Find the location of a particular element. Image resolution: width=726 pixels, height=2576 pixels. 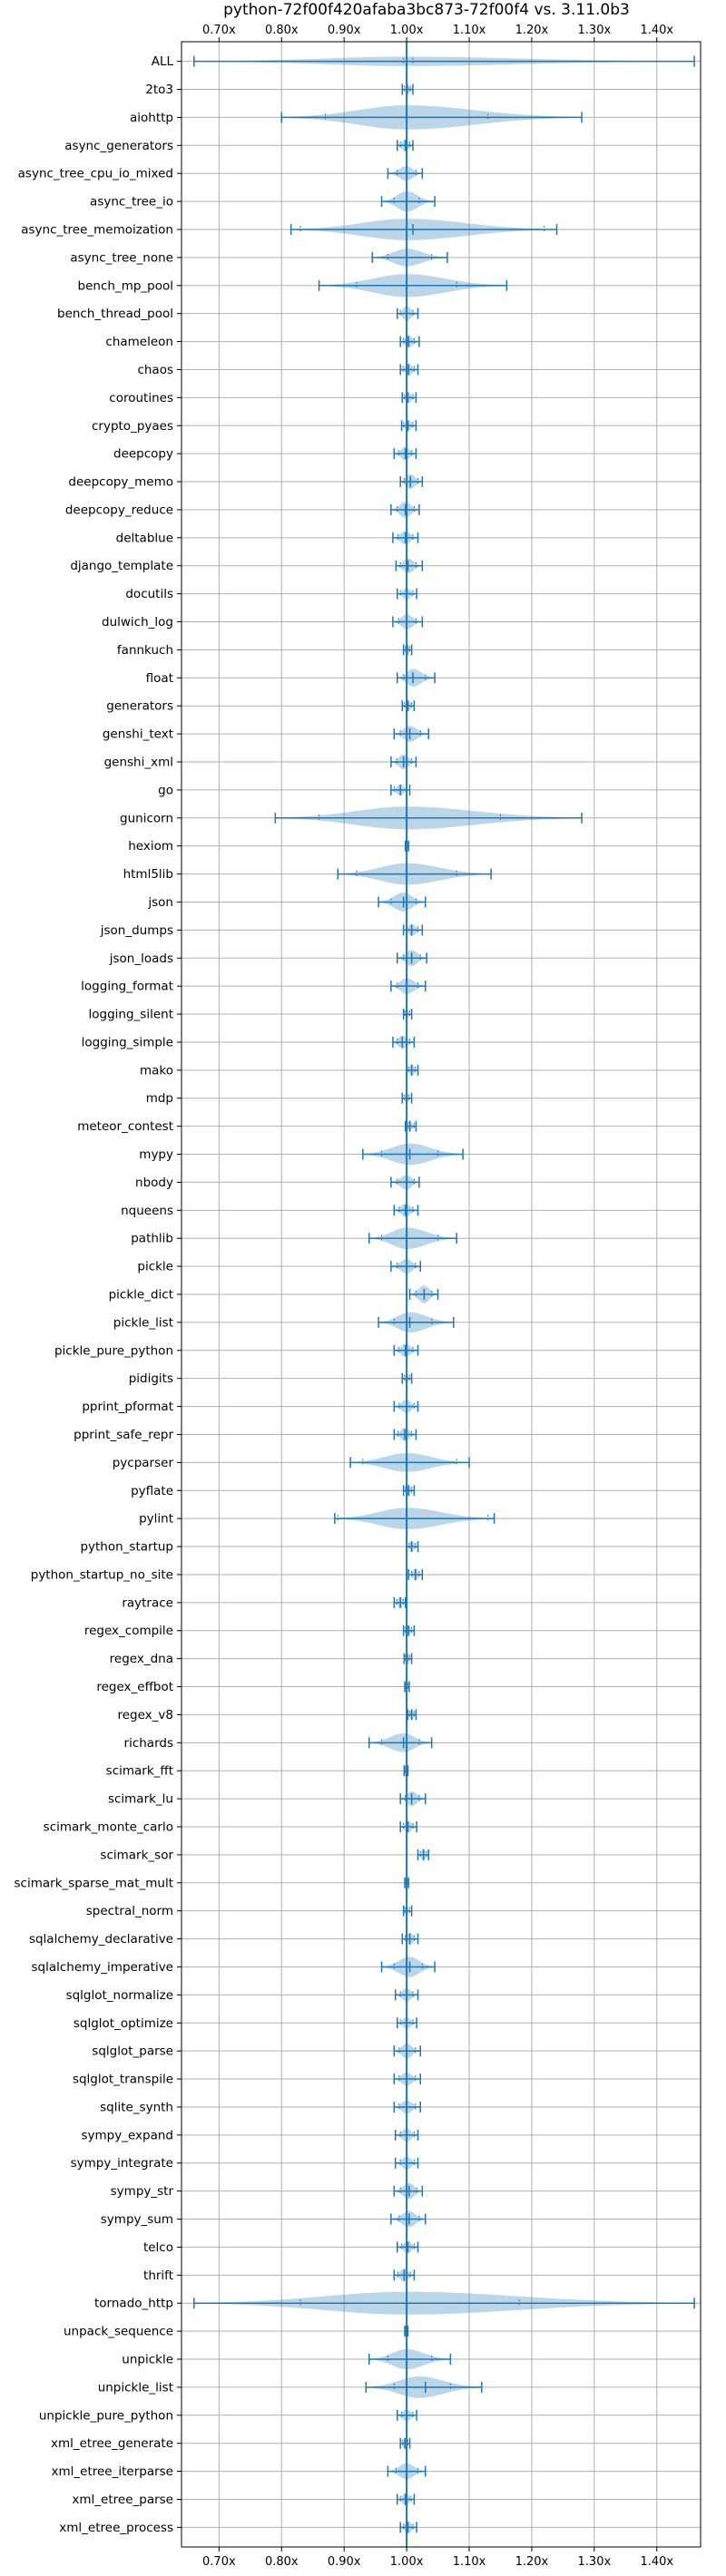

category-label: gunicorn is located at coordinates (146, 818).